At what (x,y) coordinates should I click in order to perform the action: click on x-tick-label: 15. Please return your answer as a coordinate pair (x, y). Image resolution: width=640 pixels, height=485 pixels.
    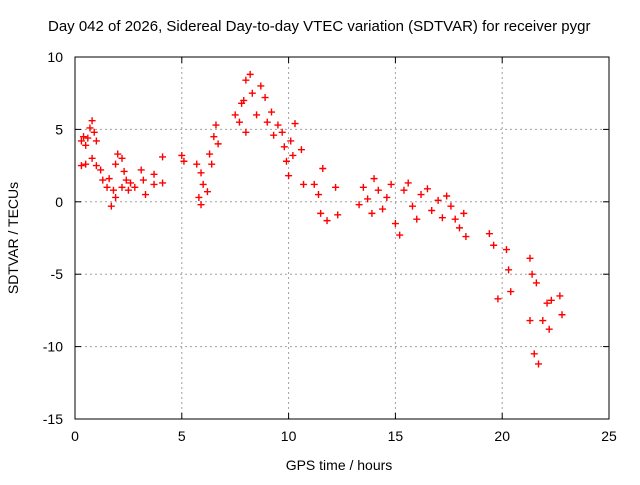
    Looking at the image, I should click on (396, 436).